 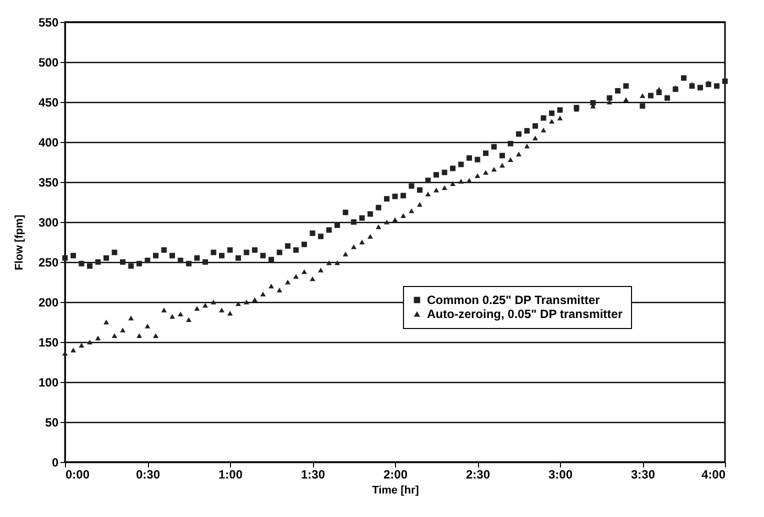 What do you see at coordinates (148, 475) in the screenshot?
I see `x-tick-label: 0:30` at bounding box center [148, 475].